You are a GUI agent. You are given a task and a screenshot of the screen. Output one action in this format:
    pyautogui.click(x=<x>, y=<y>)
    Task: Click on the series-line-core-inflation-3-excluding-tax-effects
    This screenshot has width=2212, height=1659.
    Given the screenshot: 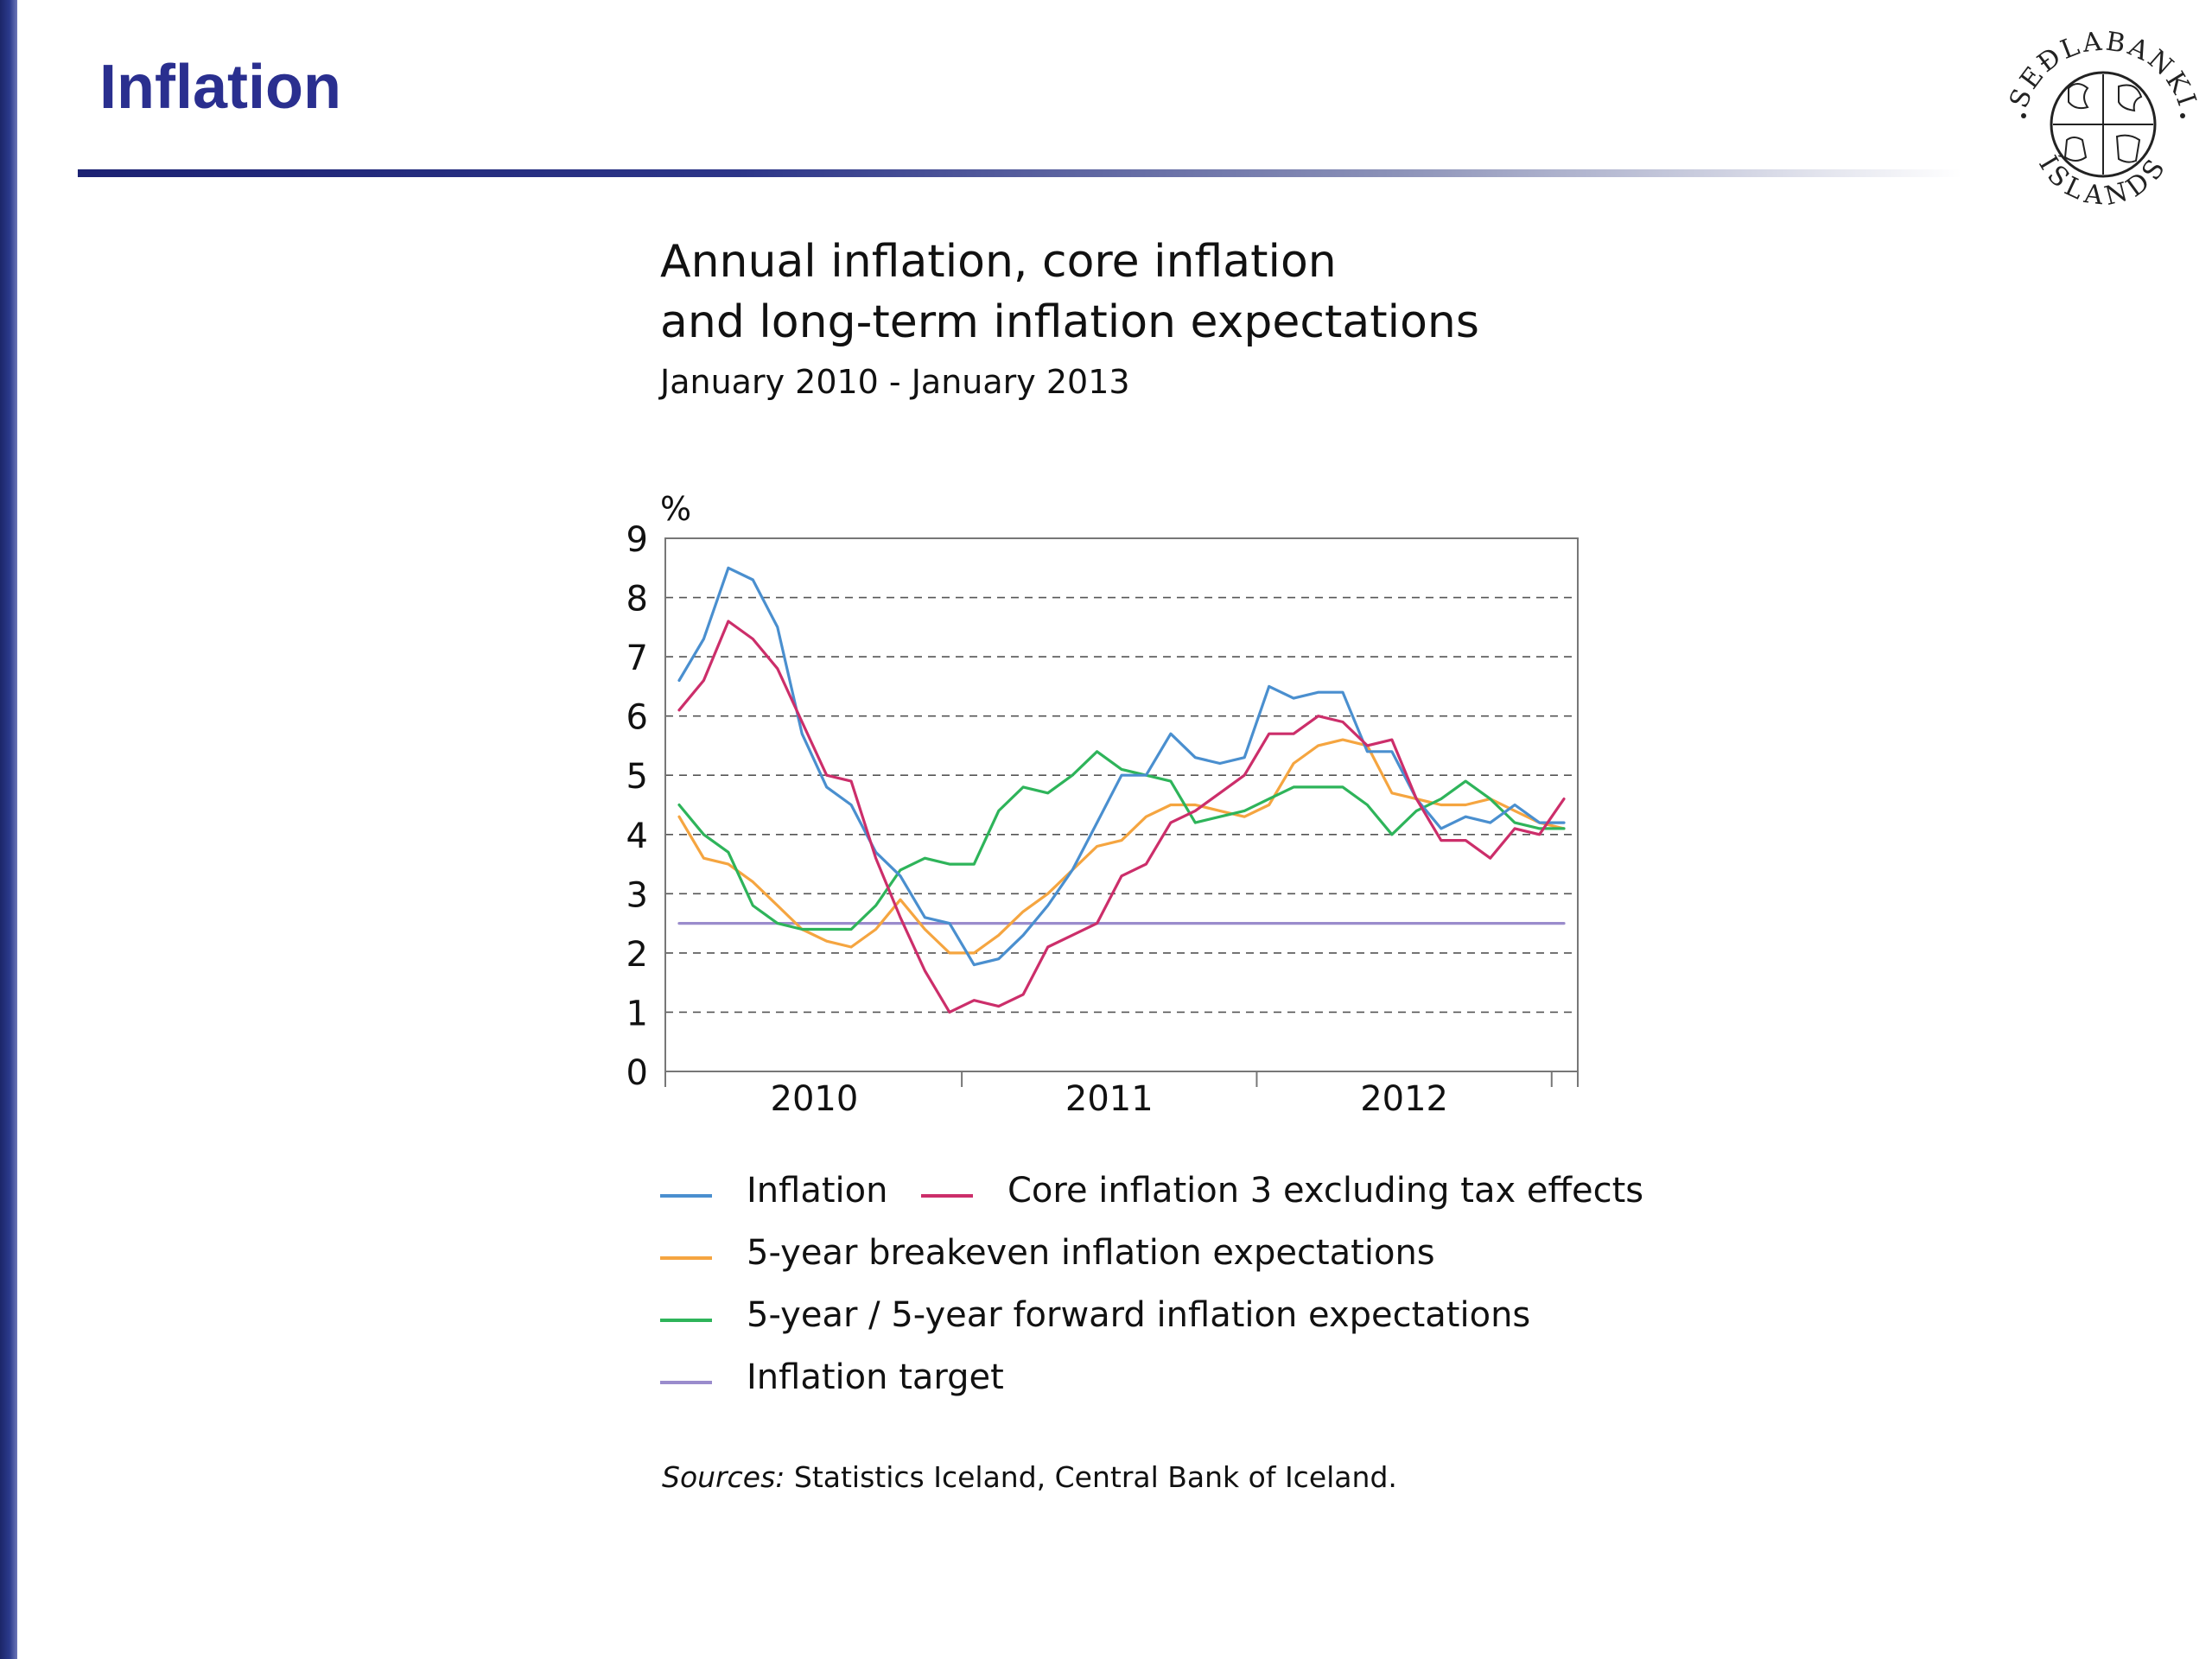 What is the action you would take?
    pyautogui.click(x=1121, y=817)
    